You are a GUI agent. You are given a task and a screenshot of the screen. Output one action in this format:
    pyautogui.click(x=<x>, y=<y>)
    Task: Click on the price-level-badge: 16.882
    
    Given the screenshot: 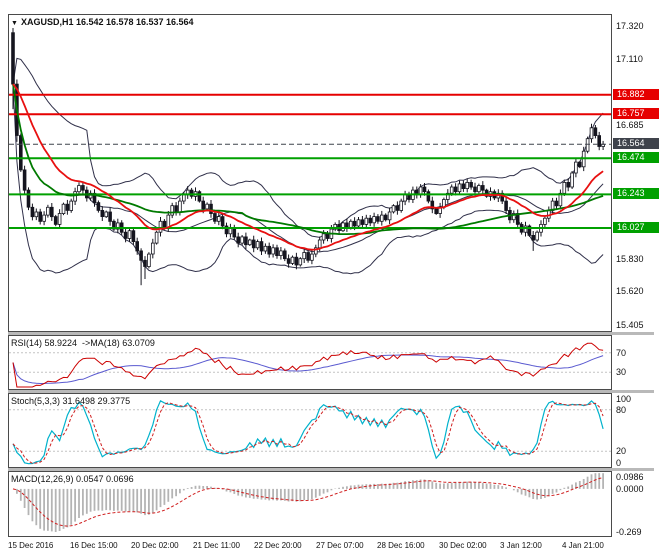 What is the action you would take?
    pyautogui.click(x=636, y=94)
    